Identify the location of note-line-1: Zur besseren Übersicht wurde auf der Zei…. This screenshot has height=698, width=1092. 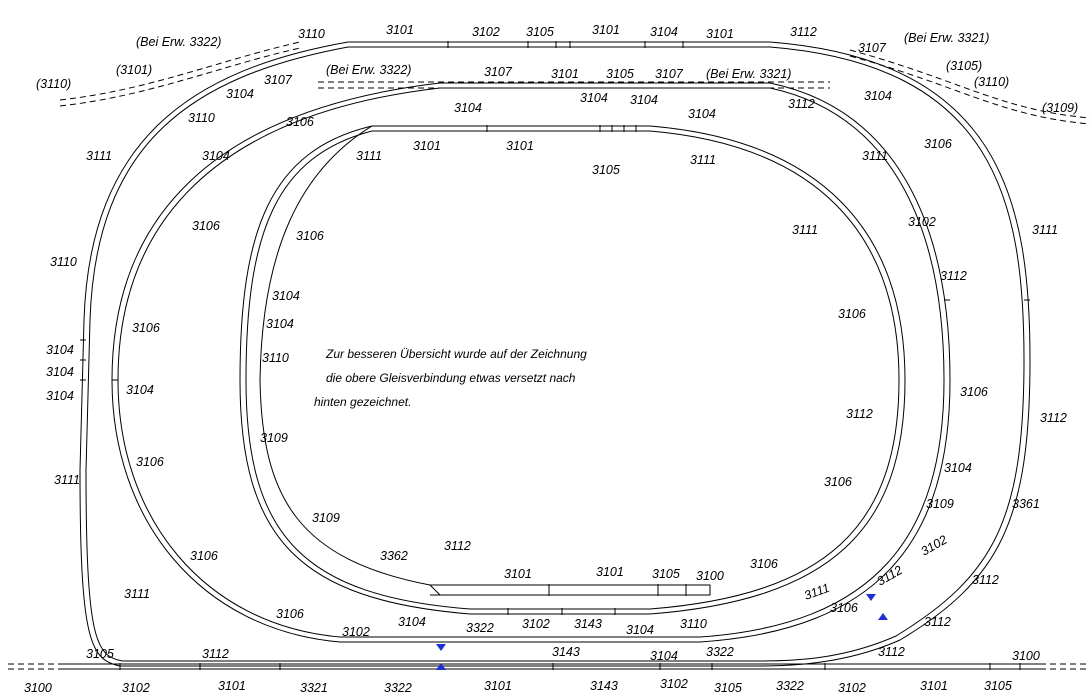
(456, 354).